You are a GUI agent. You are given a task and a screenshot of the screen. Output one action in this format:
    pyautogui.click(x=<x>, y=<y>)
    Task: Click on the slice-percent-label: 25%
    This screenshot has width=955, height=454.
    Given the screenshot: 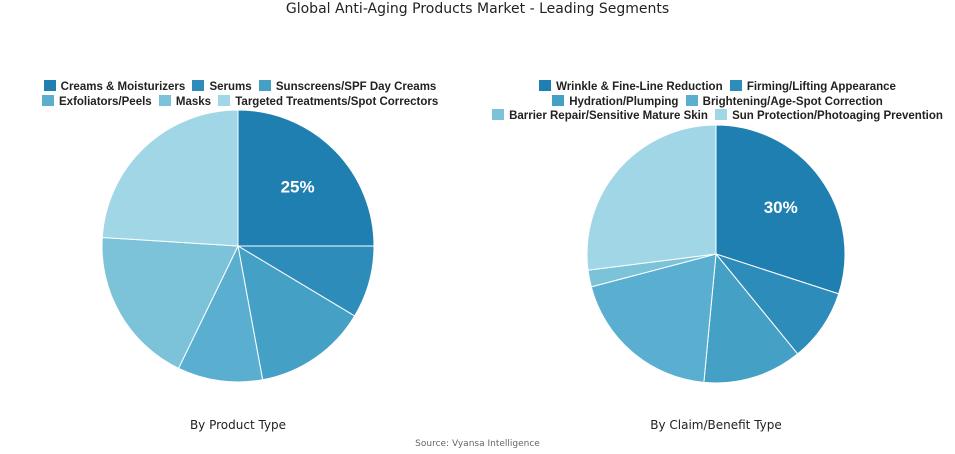 What is the action you would take?
    pyautogui.click(x=298, y=186)
    